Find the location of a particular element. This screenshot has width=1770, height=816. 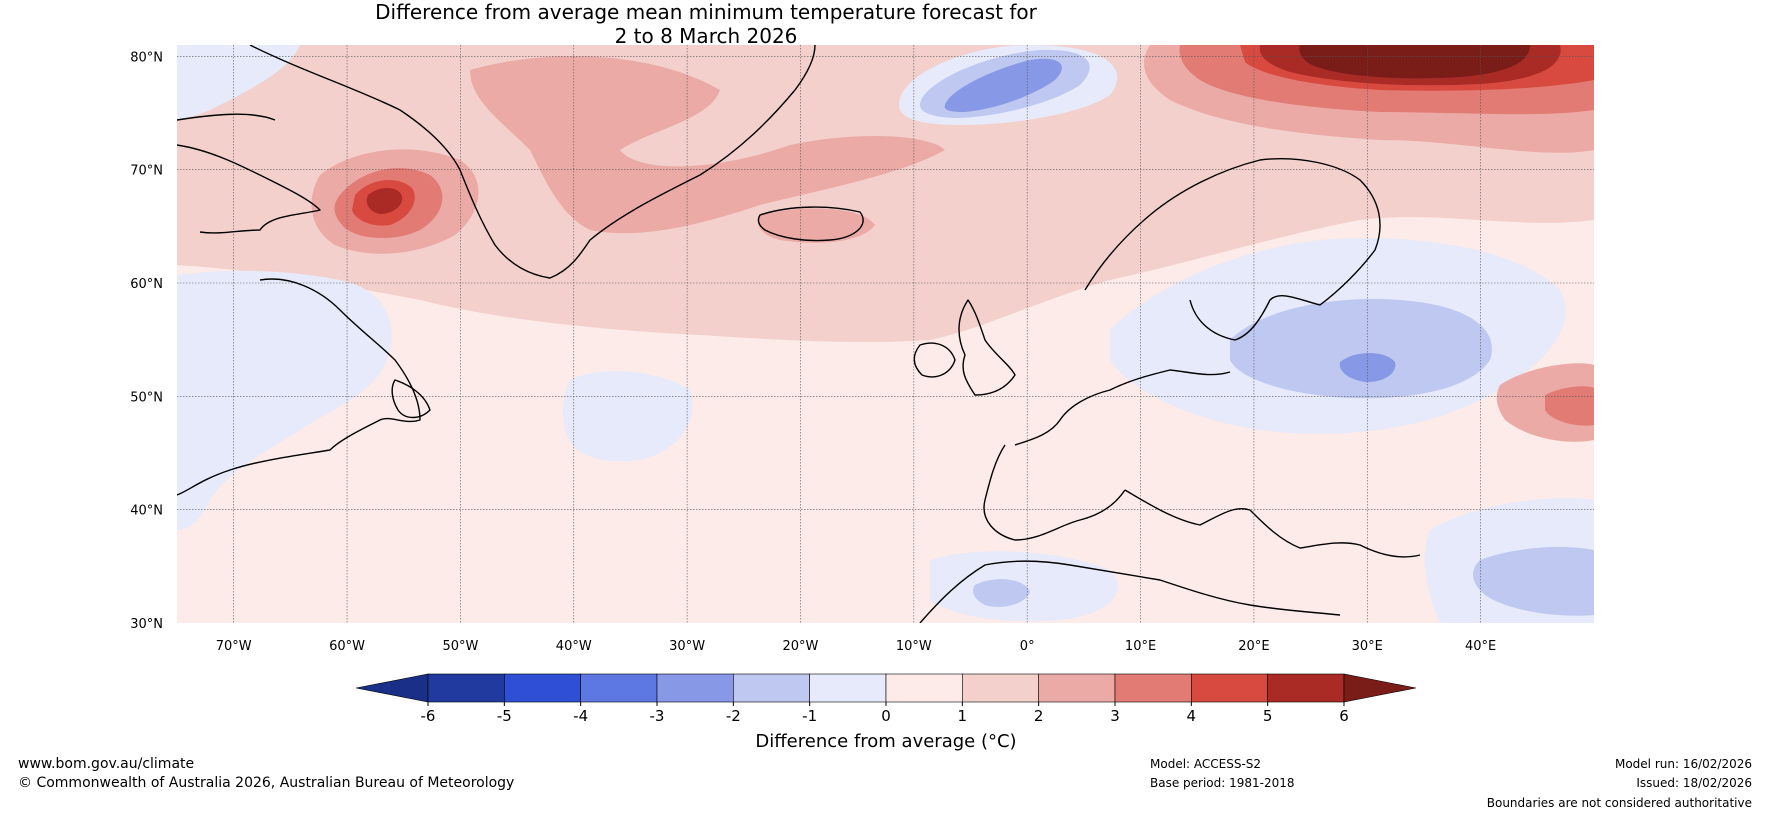

lon-label: 30°E is located at coordinates (1367, 646).